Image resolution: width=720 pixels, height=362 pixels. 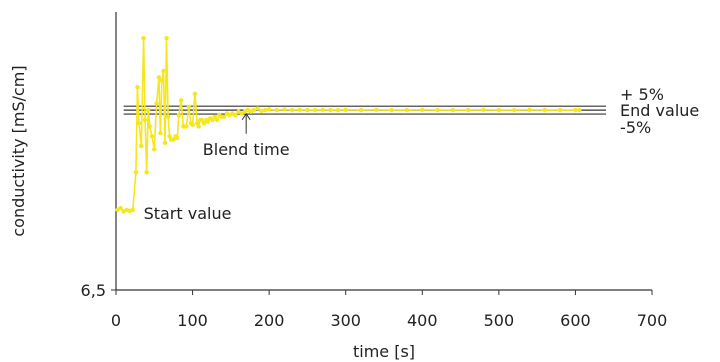 What do you see at coordinates (659, 110) in the screenshot?
I see `reference-line-label: End value` at bounding box center [659, 110].